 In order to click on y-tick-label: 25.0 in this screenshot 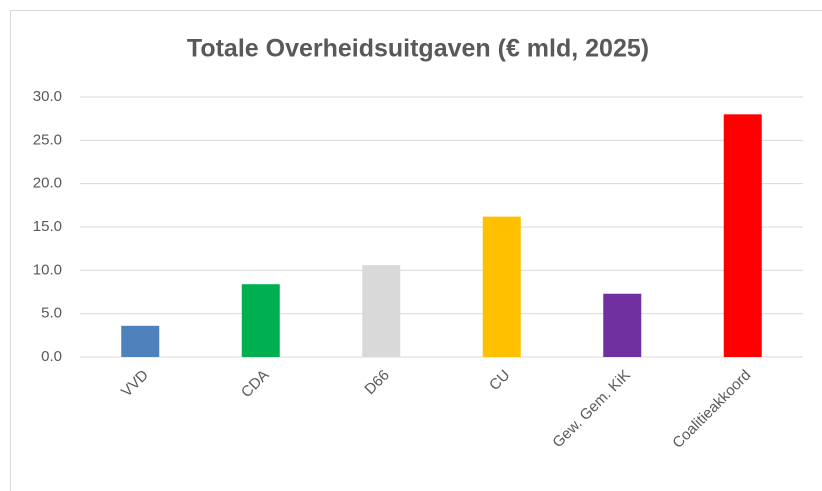, I will do `click(47, 139)`.